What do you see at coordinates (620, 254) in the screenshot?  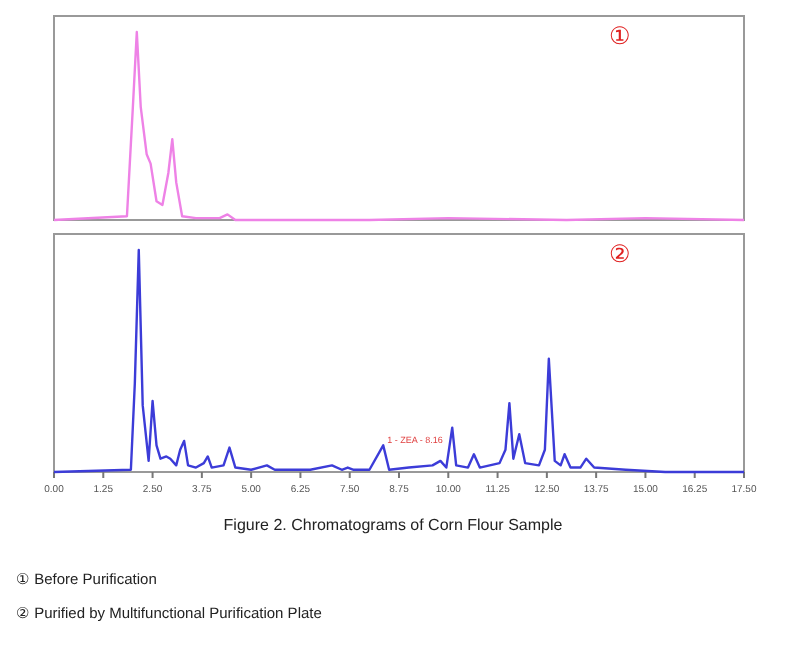 I see `annotation: ②` at bounding box center [620, 254].